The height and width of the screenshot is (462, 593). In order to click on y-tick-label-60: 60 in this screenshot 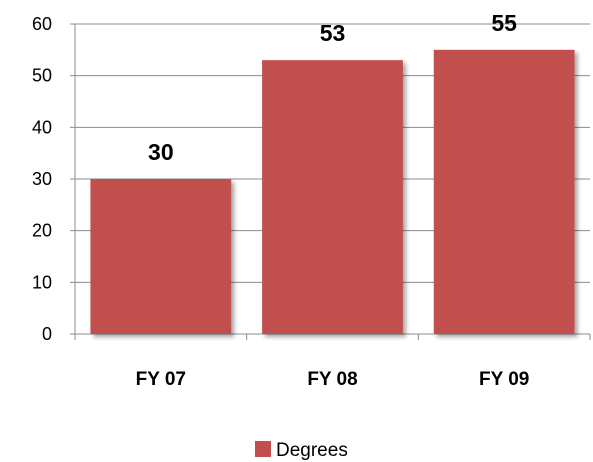, I will do `click(42, 24)`.